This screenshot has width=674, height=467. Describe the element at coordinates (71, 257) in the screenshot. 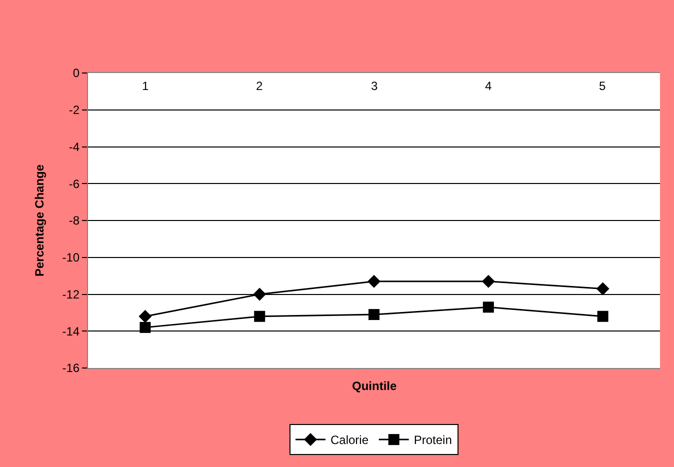

I see `y-tick-label: -10` at that location.